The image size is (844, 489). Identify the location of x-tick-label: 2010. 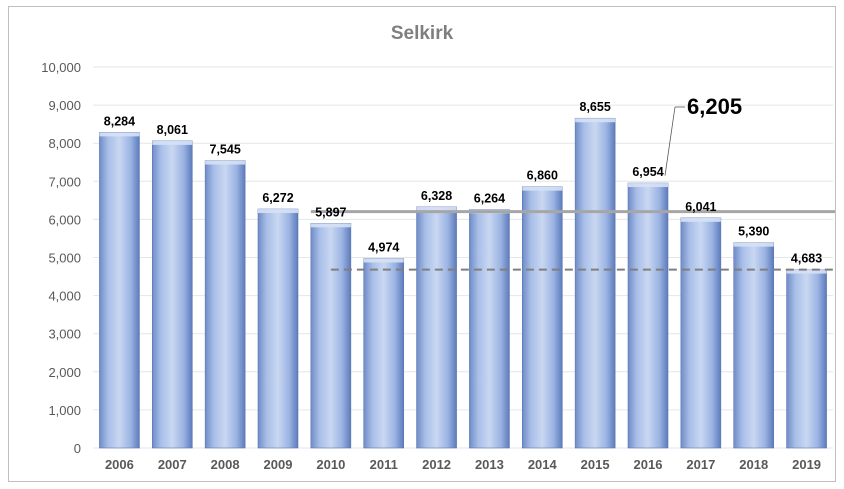
(330, 464).